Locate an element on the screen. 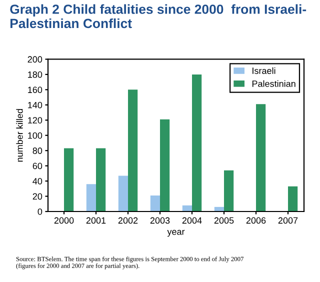 Image resolution: width=320 pixels, height=282 pixels. x-axis-title: year is located at coordinates (176, 233).